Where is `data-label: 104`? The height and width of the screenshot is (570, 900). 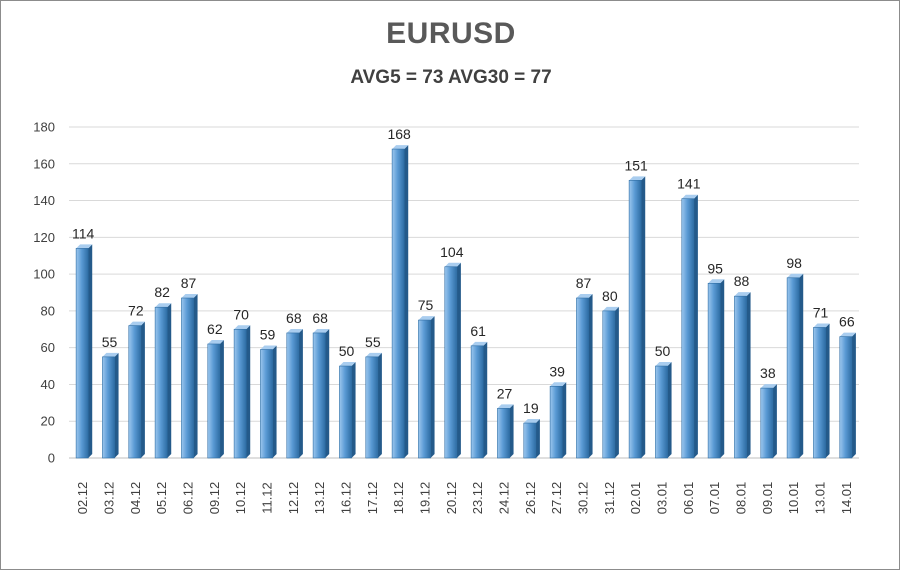 data-label: 104 is located at coordinates (452, 252).